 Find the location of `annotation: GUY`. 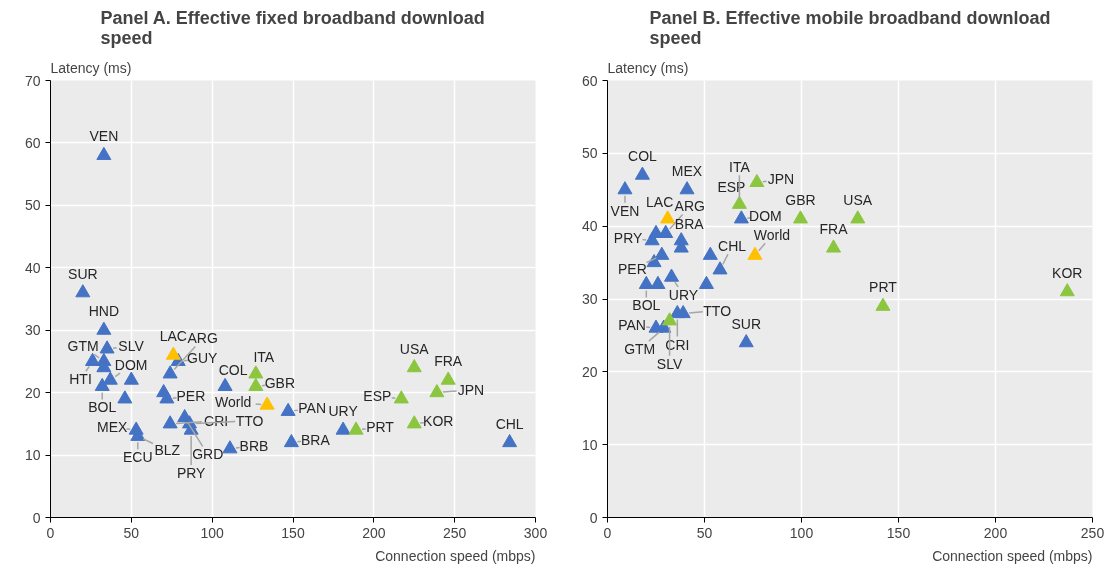

annotation: GUY is located at coordinates (203, 358).